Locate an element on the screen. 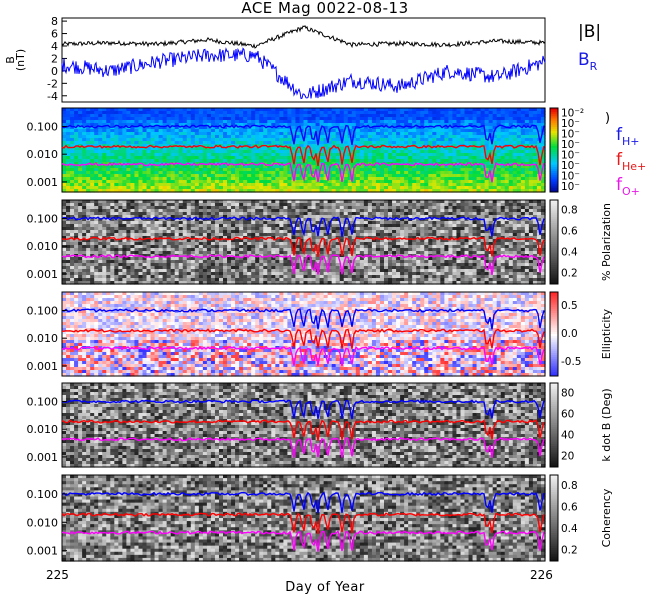 This screenshot has height=600, width=650. colorbar-step is located at coordinates (554, 113).